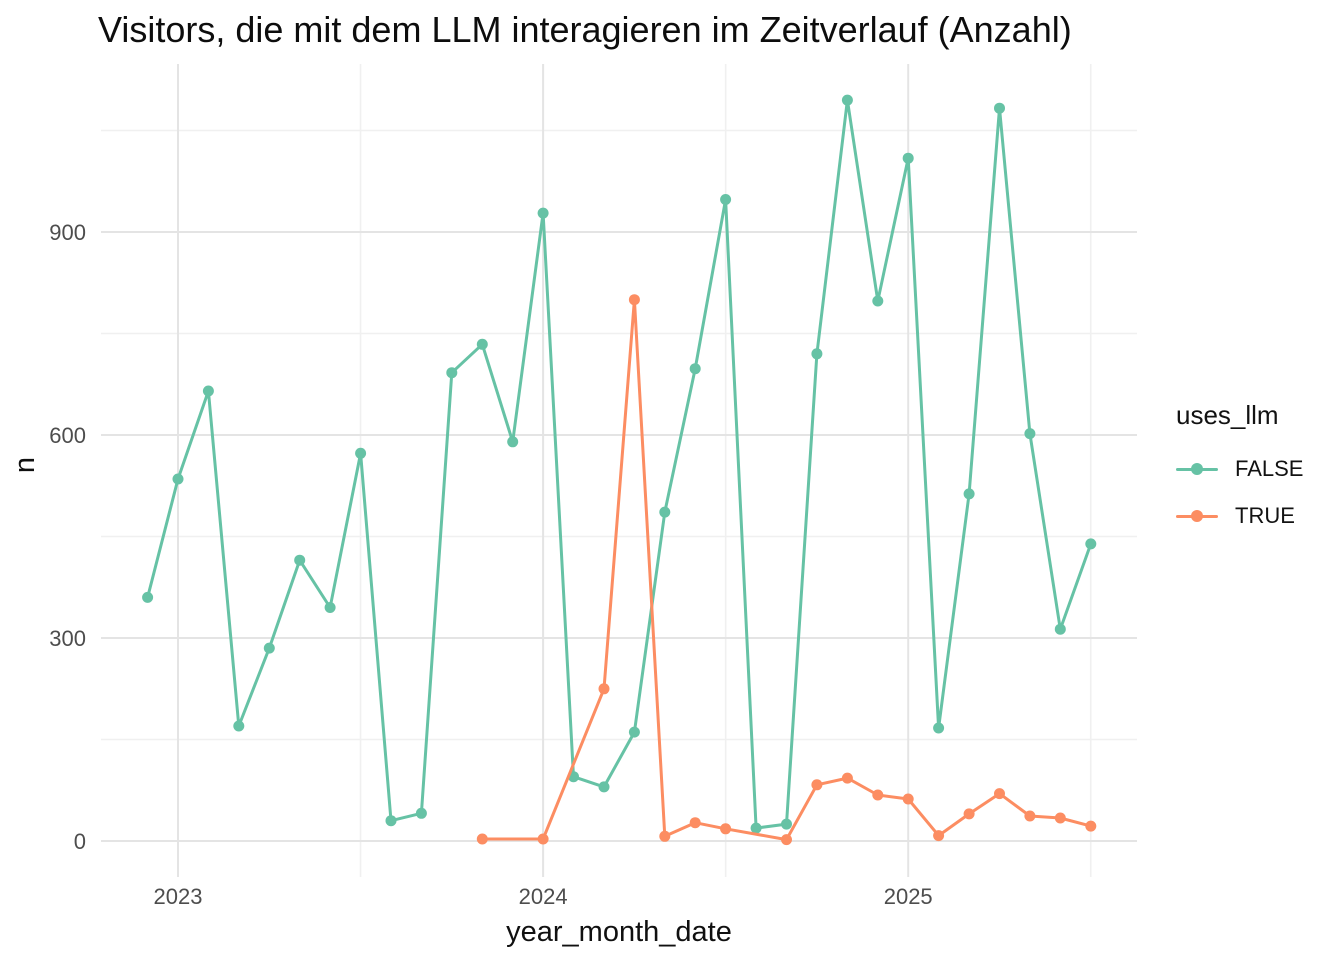 This screenshot has height=960, width=1344. I want to click on legend: uses_llm FALSE TRUE, so click(1239, 465).